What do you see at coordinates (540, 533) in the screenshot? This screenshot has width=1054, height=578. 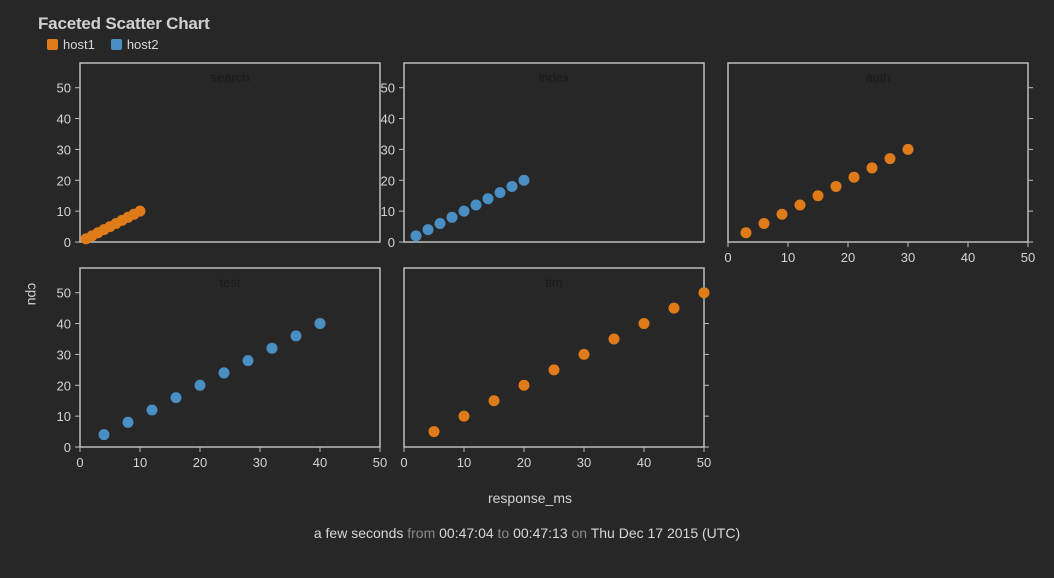 I see `time-range-end: 00:47:13` at bounding box center [540, 533].